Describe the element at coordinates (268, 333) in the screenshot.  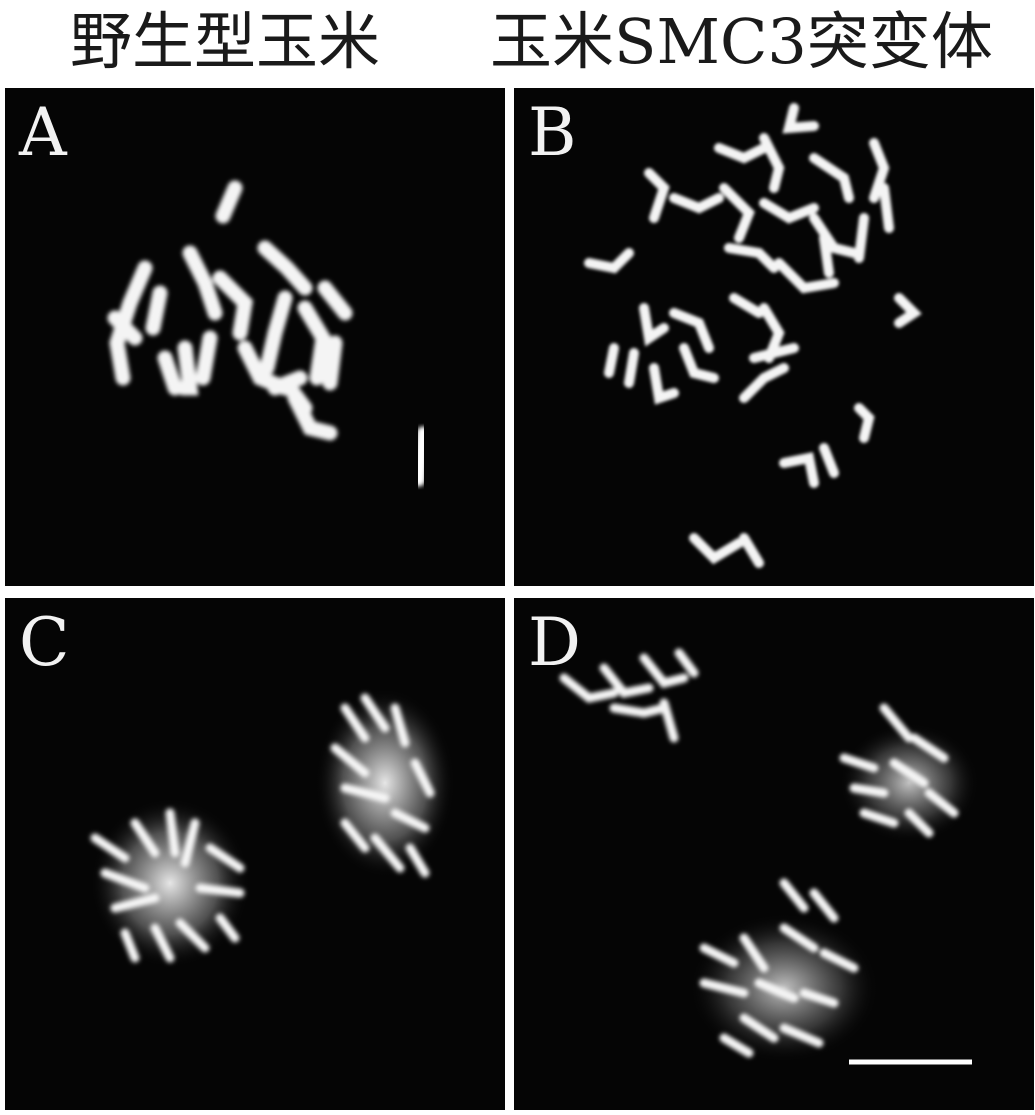
I see `chromosome-spread-a` at that location.